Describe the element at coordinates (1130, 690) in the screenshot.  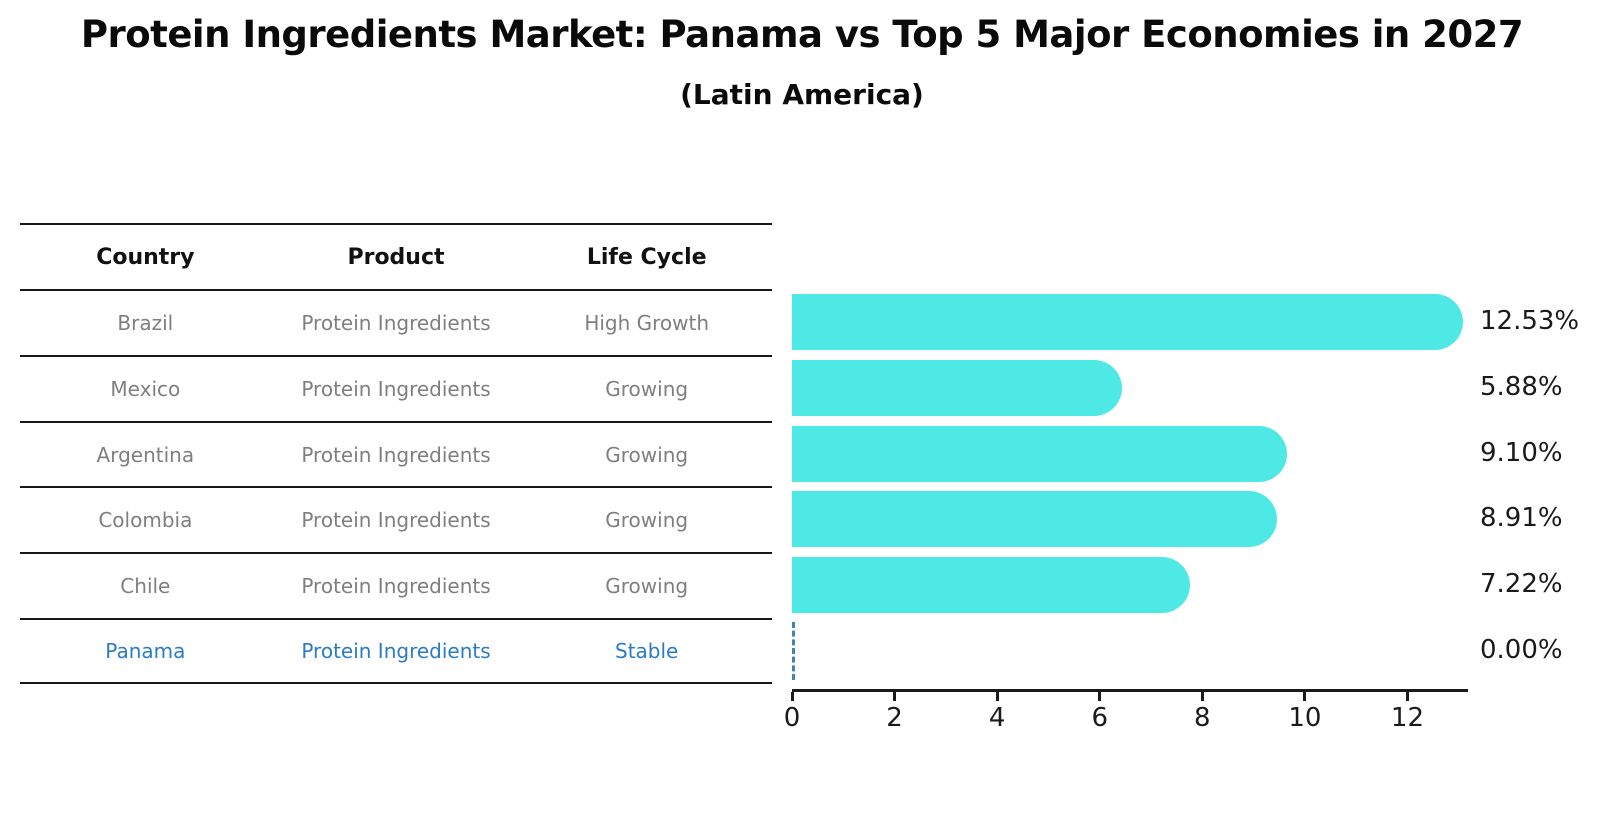
I see `x-axis-line` at that location.